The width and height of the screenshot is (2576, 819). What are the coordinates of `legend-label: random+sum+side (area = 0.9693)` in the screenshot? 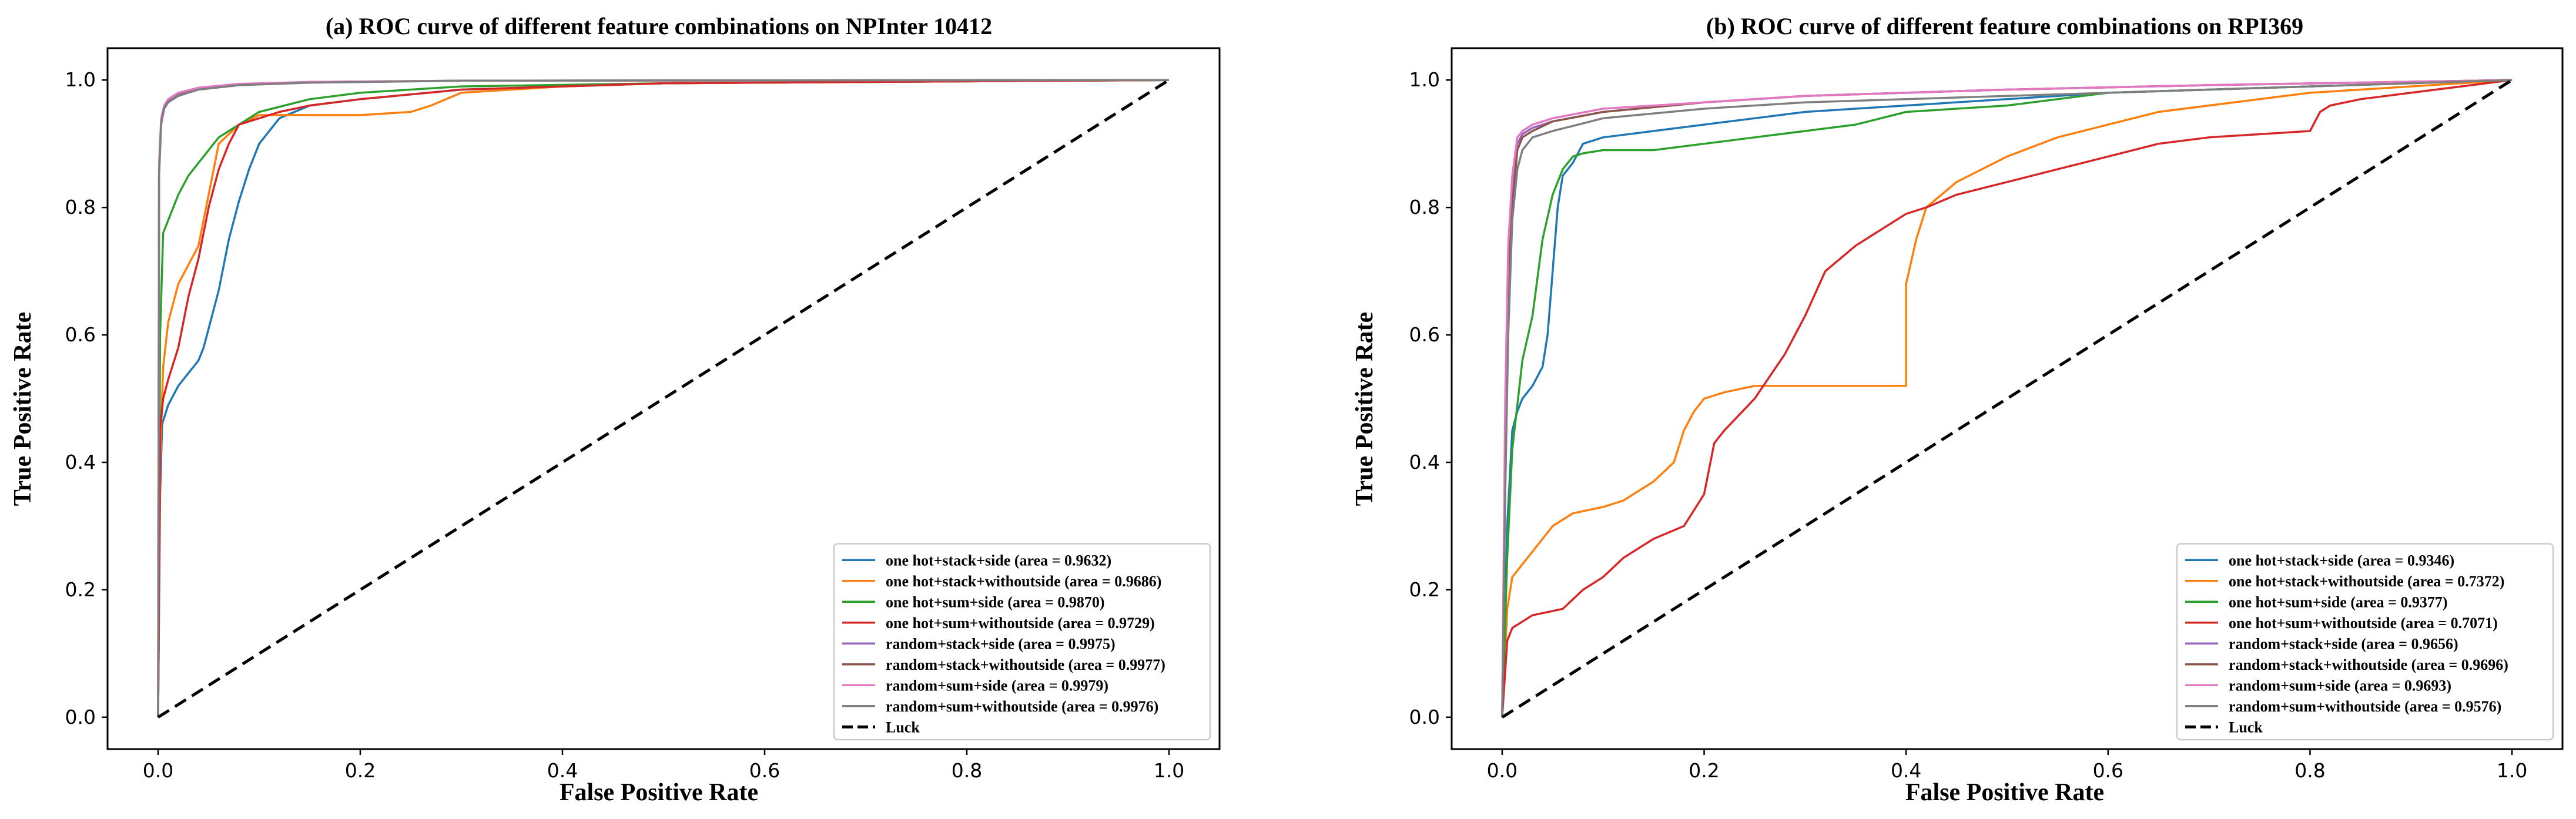 It's located at (2340, 685).